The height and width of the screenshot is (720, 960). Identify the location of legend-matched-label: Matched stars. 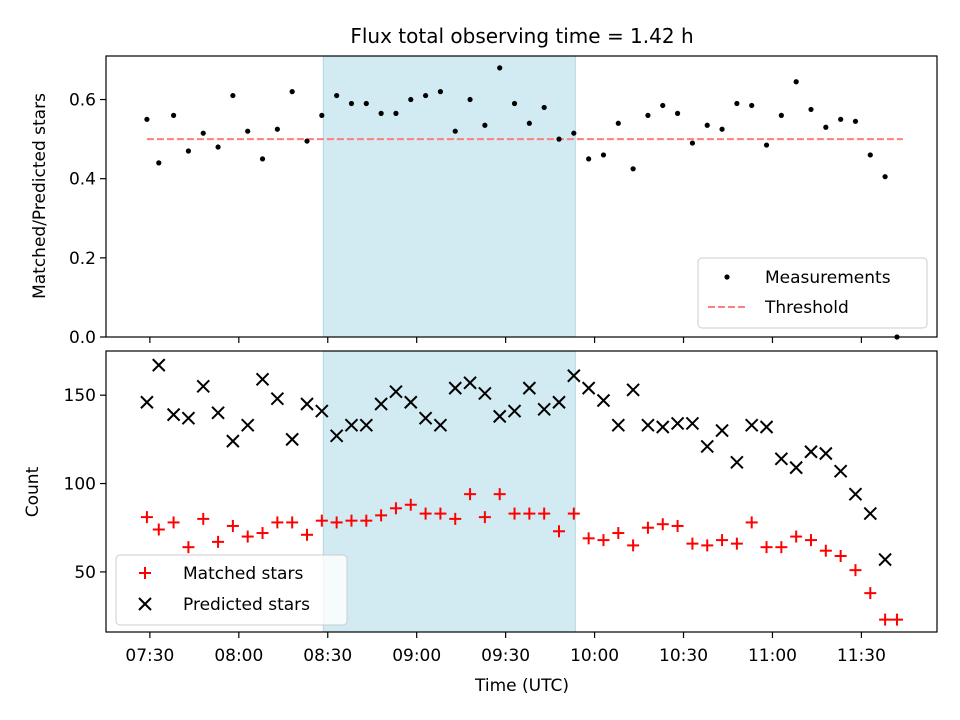
(243, 574).